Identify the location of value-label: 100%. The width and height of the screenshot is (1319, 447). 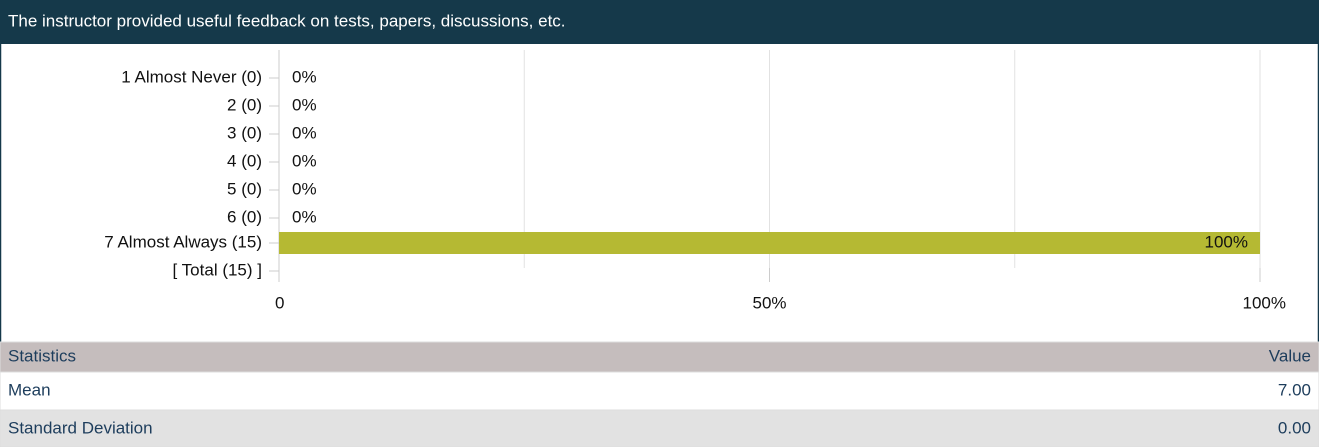
(1226, 241).